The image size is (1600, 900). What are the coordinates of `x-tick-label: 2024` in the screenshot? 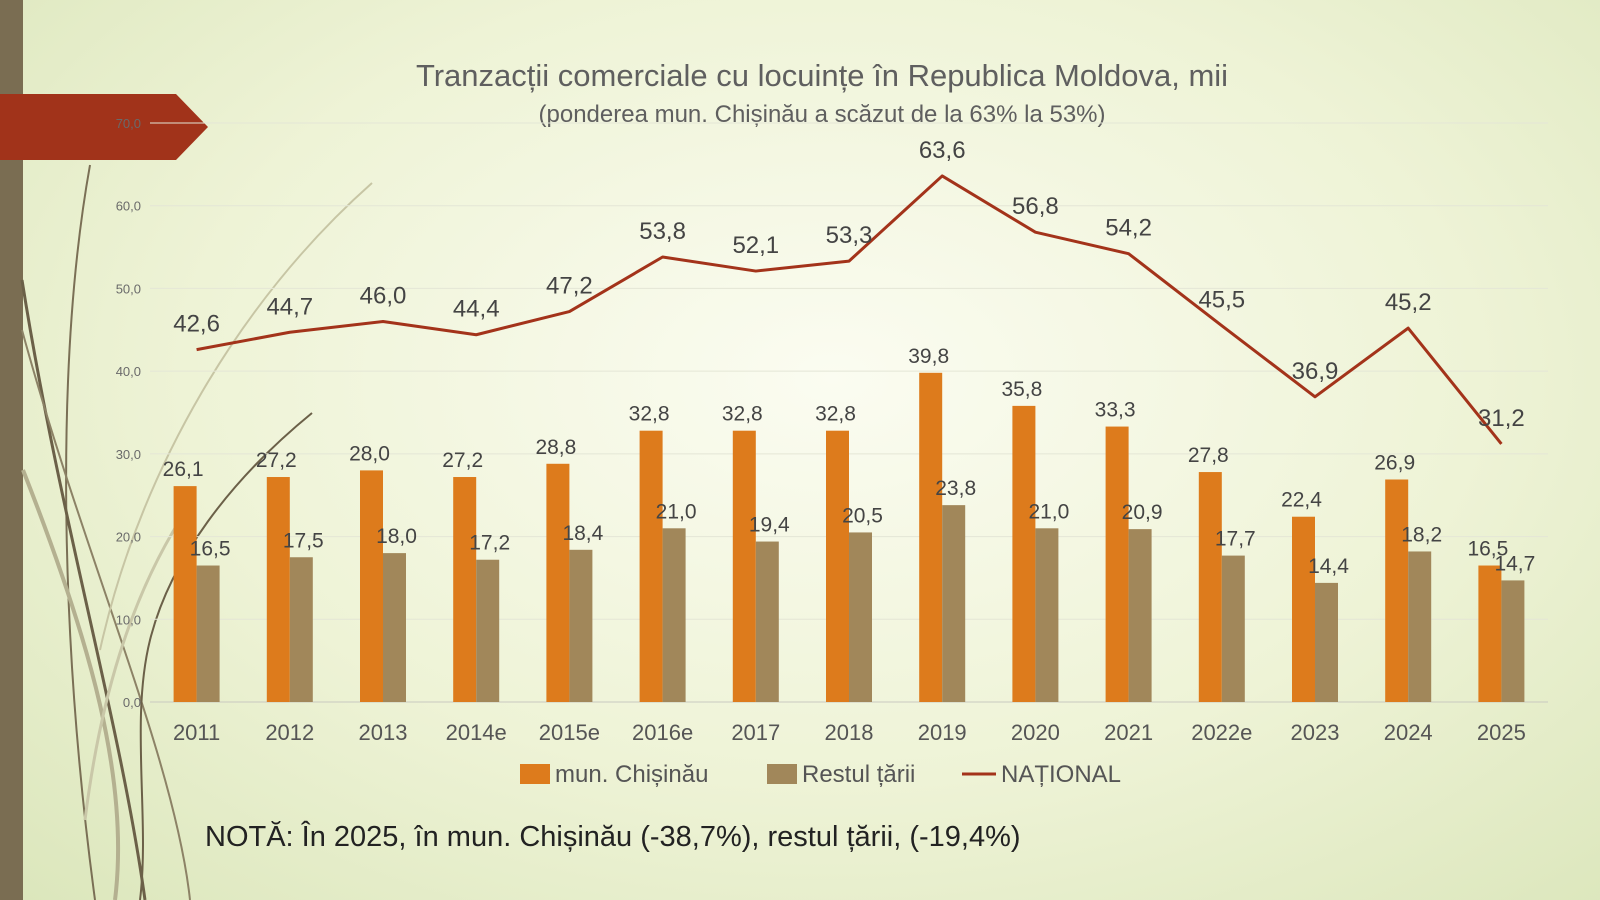 It's located at (1408, 732).